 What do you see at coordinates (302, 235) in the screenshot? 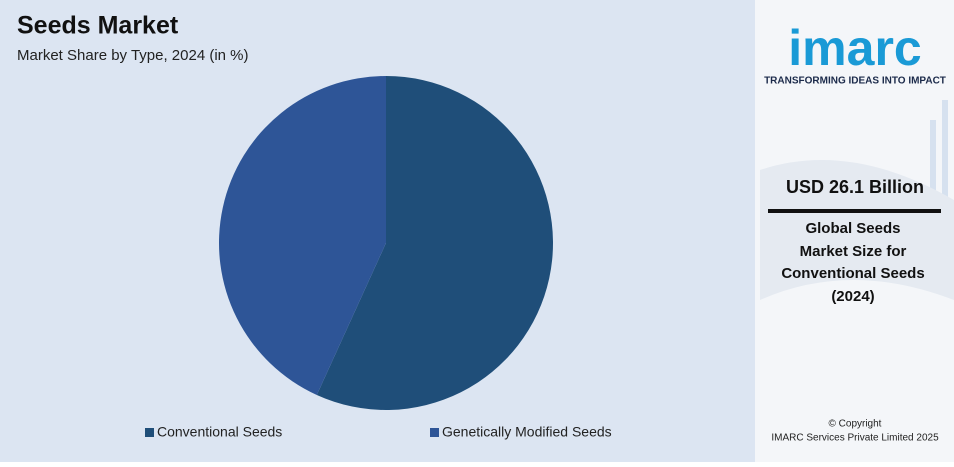
I see `pie-slice` at bounding box center [302, 235].